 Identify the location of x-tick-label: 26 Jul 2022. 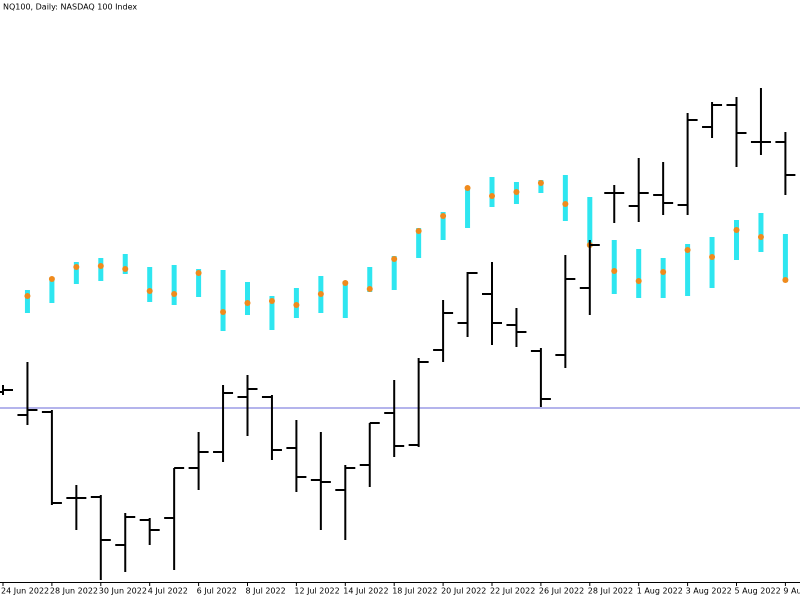
(561, 591).